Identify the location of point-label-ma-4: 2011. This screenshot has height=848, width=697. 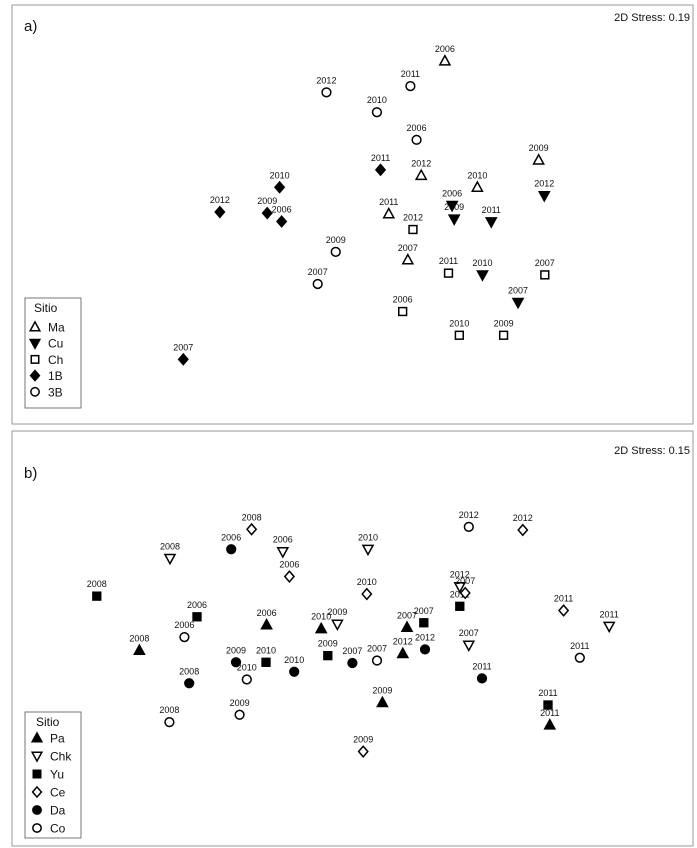
(388, 202).